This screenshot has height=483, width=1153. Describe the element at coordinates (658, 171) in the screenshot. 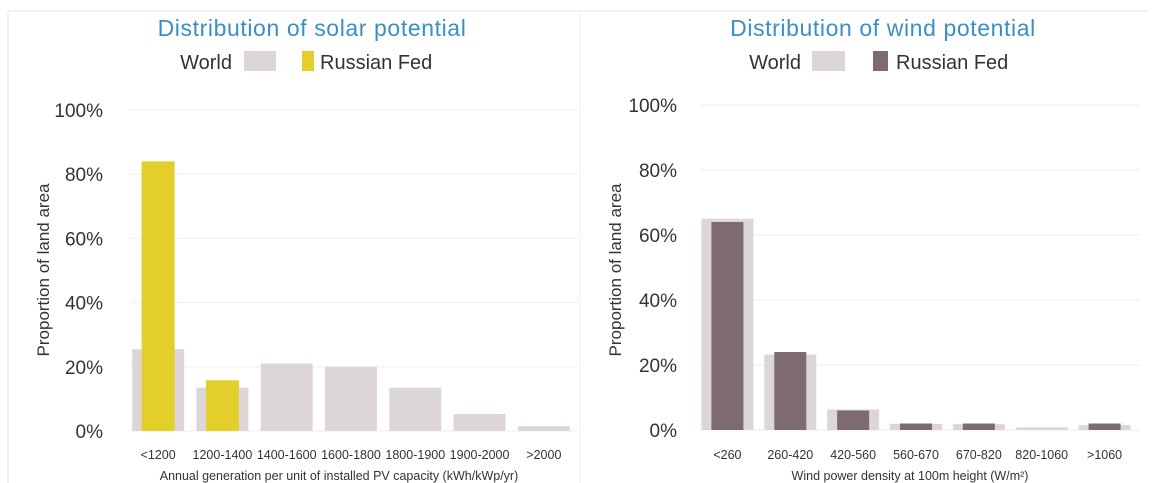

I see `wind-y-tick-label: 80%` at that location.